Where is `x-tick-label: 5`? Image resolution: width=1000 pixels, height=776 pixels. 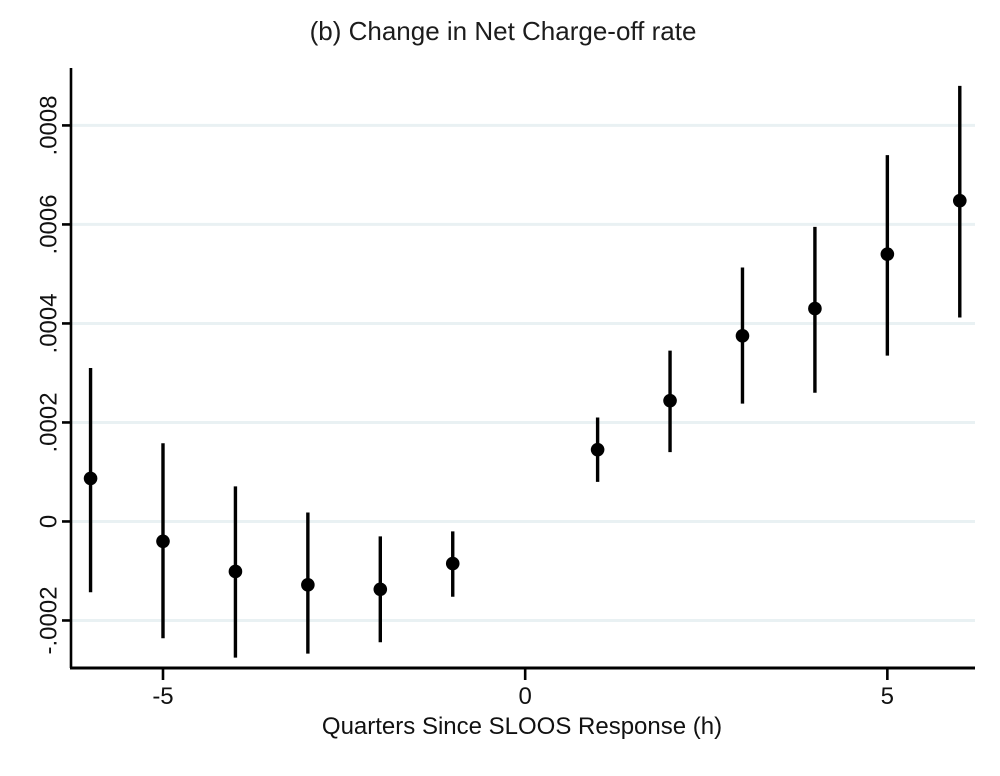 x-tick-label: 5 is located at coordinates (887, 696).